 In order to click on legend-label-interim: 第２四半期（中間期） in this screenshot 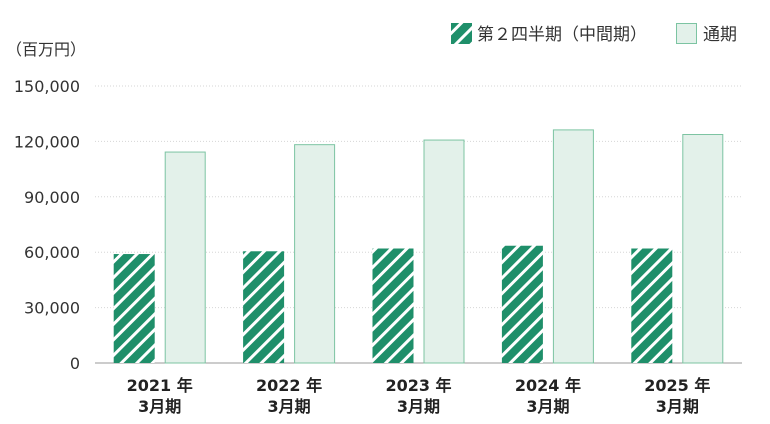, I will do `click(562, 35)`.